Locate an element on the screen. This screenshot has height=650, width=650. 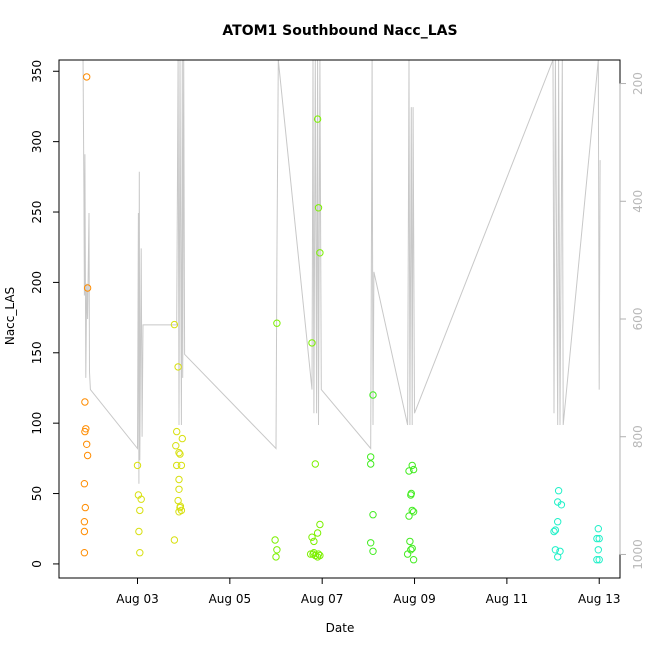
x-tick-label: Aug 11 is located at coordinates (507, 599).